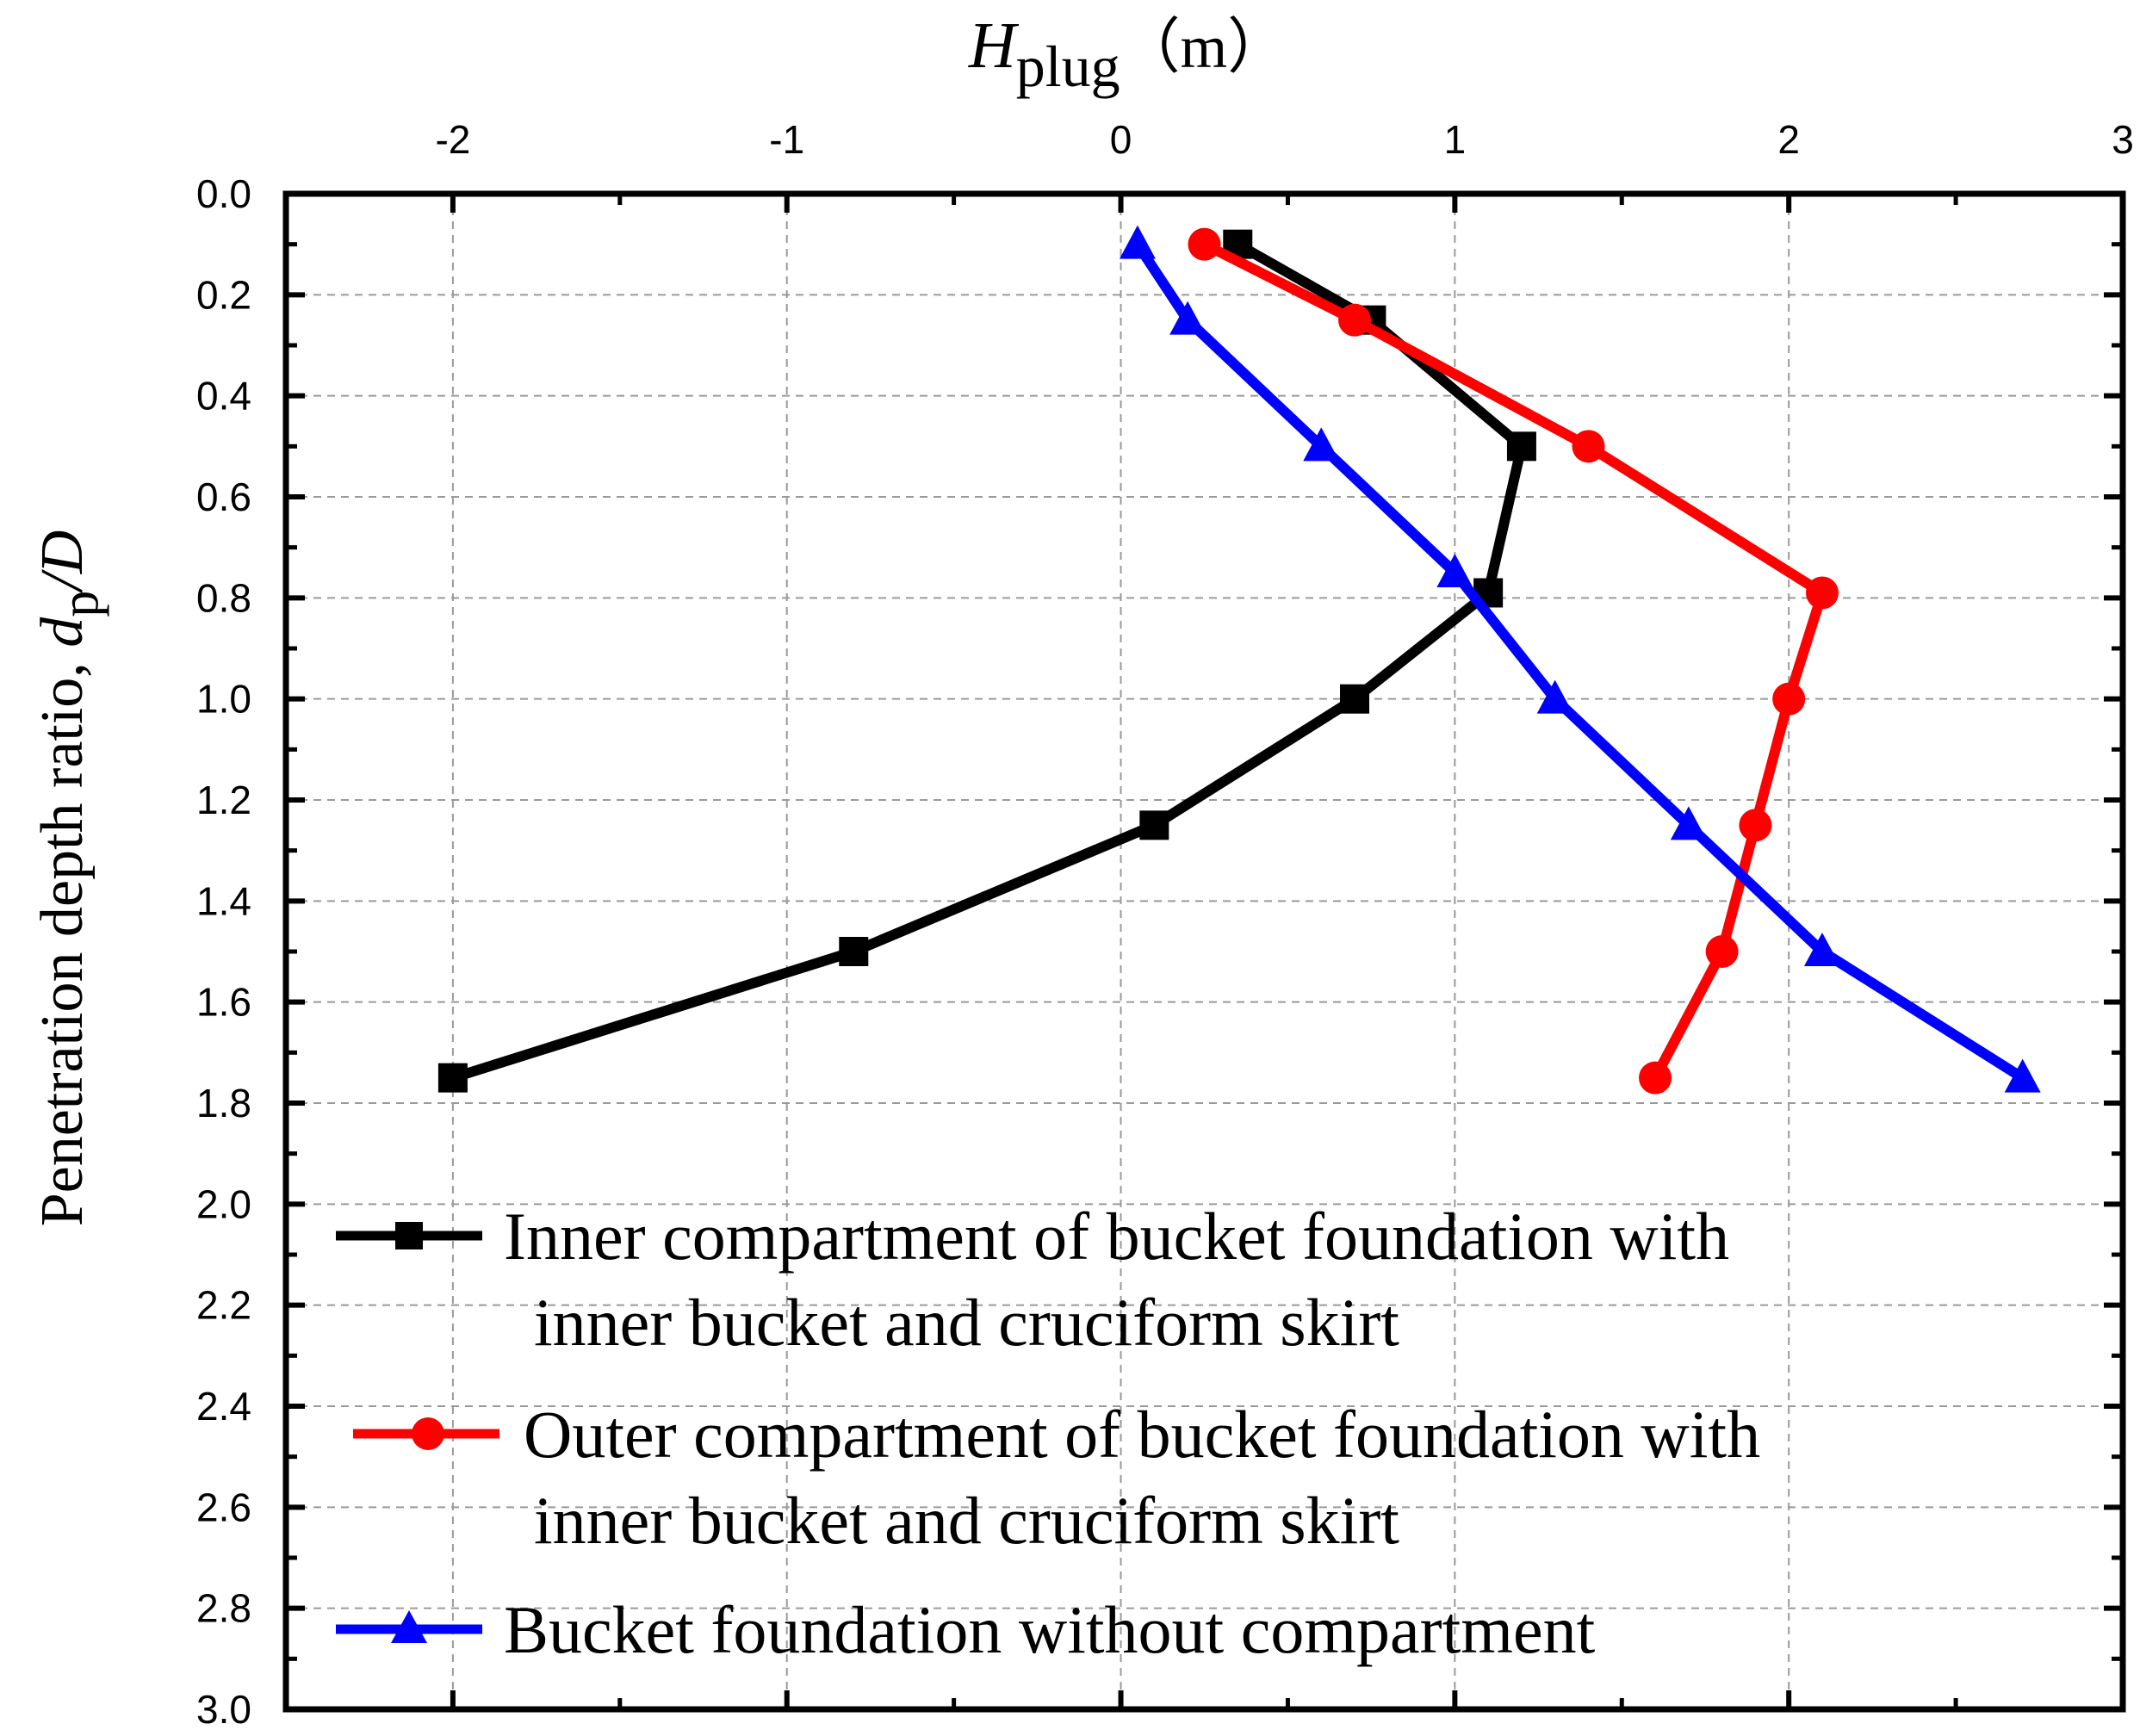 This screenshot has width=2140, height=1736. What do you see at coordinates (1121, 139) in the screenshot?
I see `x-tick-label: 0` at bounding box center [1121, 139].